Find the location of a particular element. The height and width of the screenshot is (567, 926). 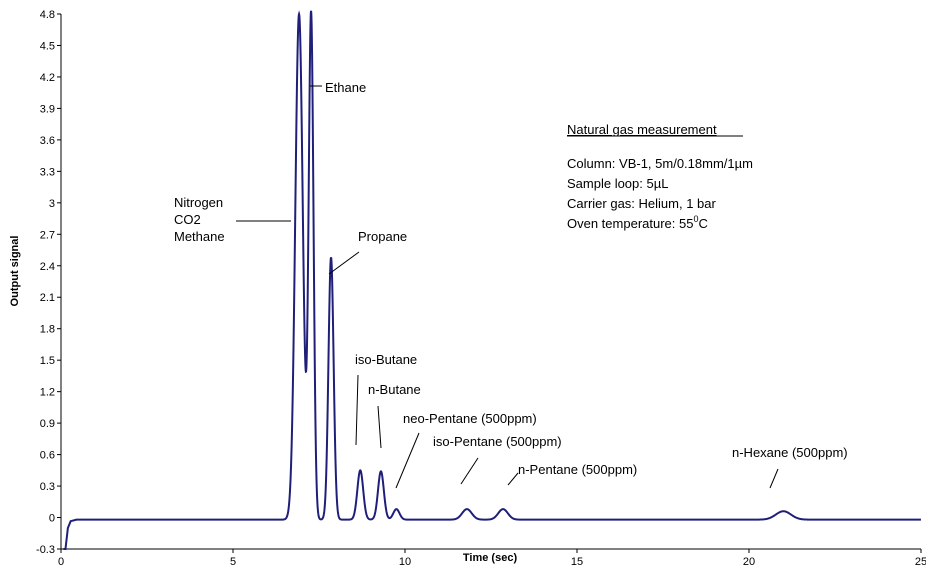

peak-label-line: neo-Pentane (500ppm) is located at coordinates (470, 418).